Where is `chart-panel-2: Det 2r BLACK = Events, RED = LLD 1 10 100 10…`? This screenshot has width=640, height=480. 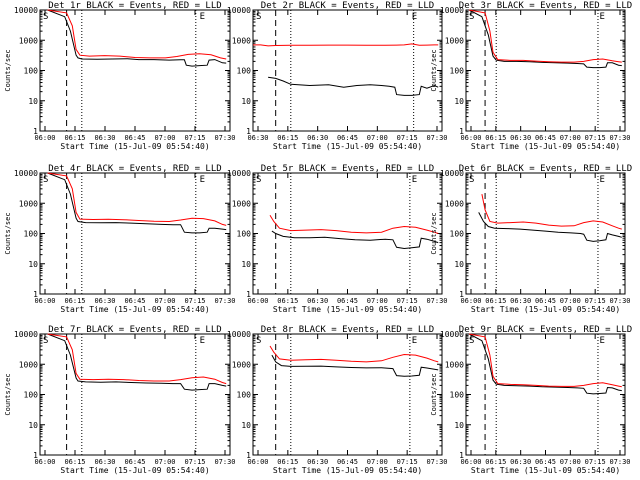 chart-panel-2: Det 2r BLACK = Events, RED = LLD 1 10 100 10… is located at coordinates (337, 76).